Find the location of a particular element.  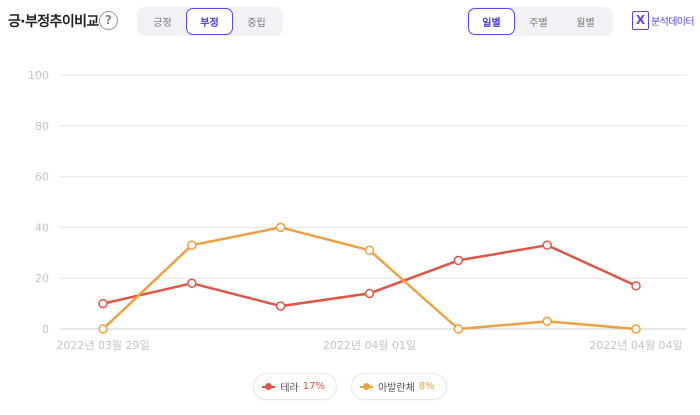

tab-positive: 긍정 is located at coordinates (162, 23).